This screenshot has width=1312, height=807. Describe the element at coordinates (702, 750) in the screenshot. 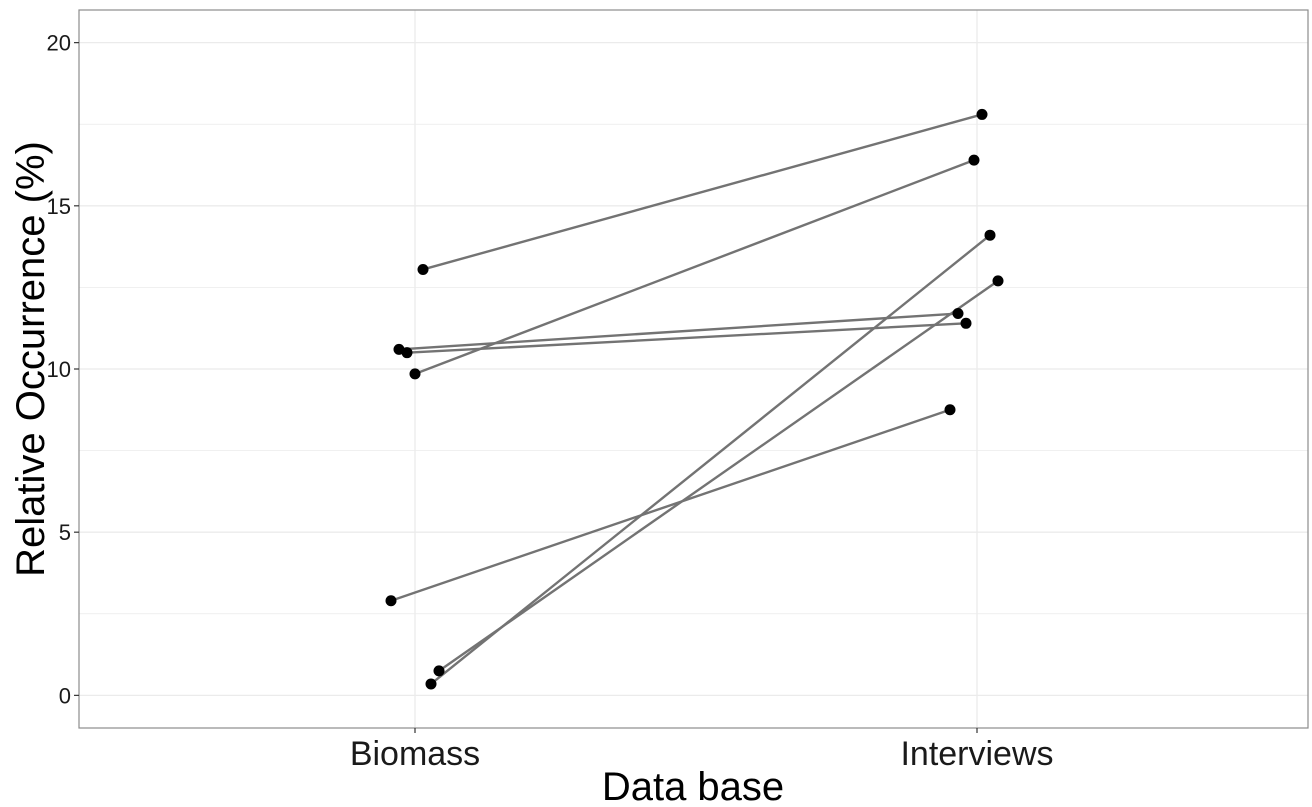

I see `x-axis-ticks: Biomass Interviews` at that location.